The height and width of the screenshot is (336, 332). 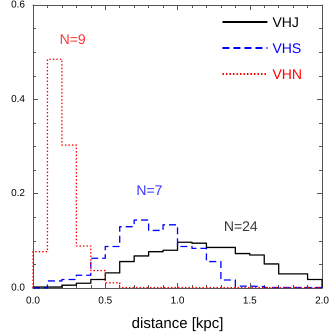 What do you see at coordinates (18, 288) in the screenshot?
I see `y-tick-label: 0.0` at bounding box center [18, 288].